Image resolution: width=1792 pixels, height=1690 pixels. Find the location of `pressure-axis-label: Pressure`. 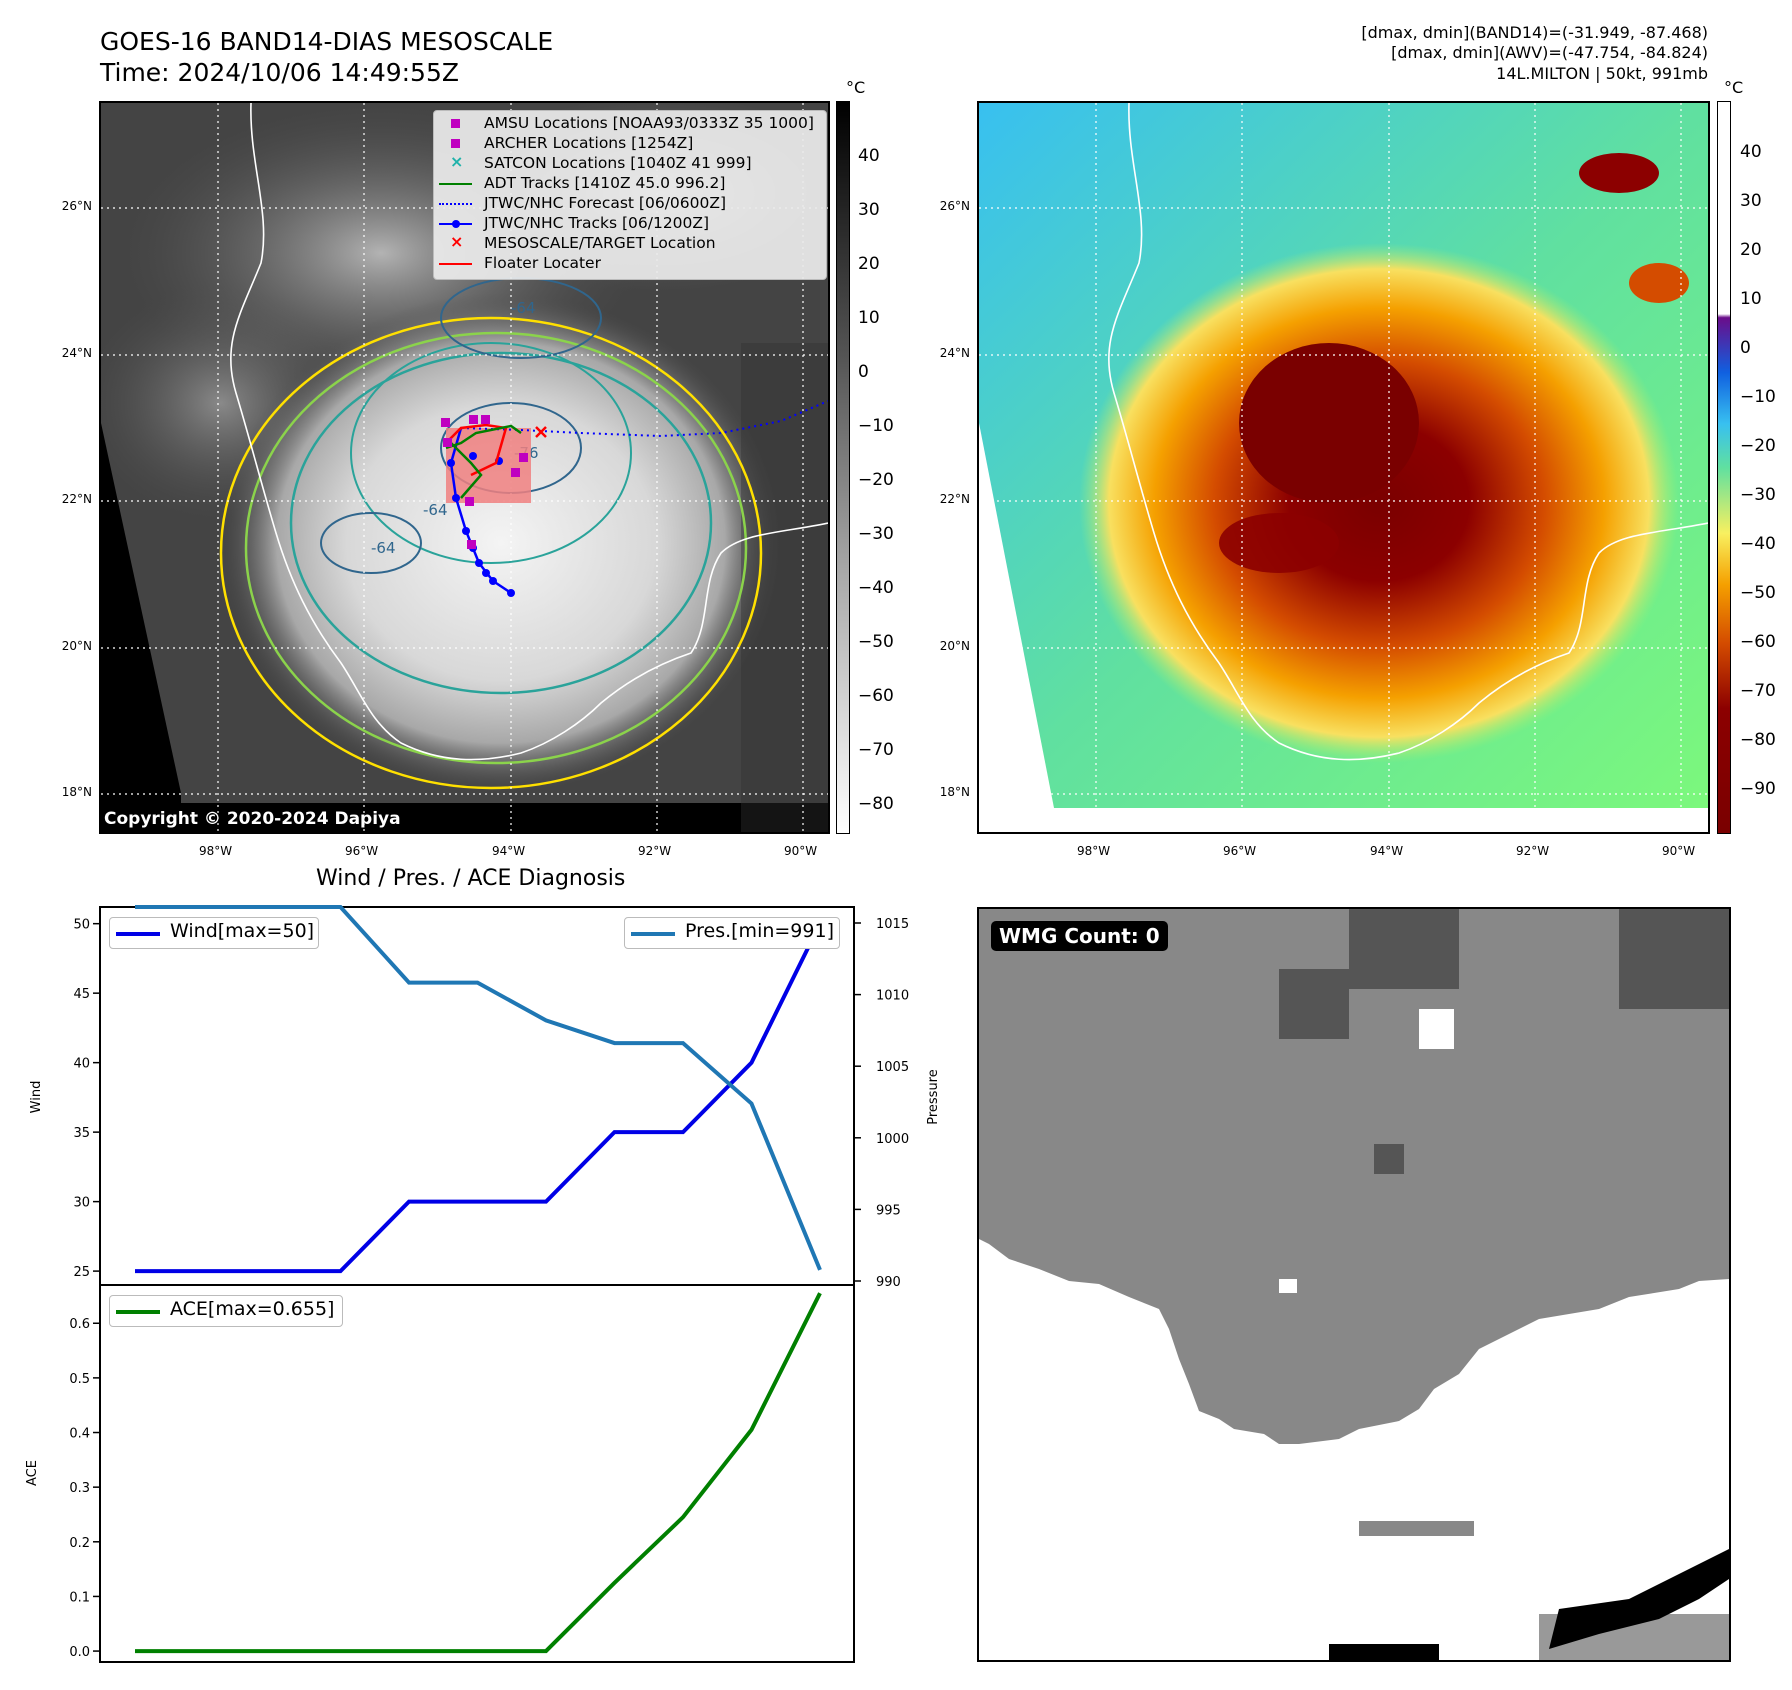

pressure-axis-label: Pressure is located at coordinates (933, 1097).